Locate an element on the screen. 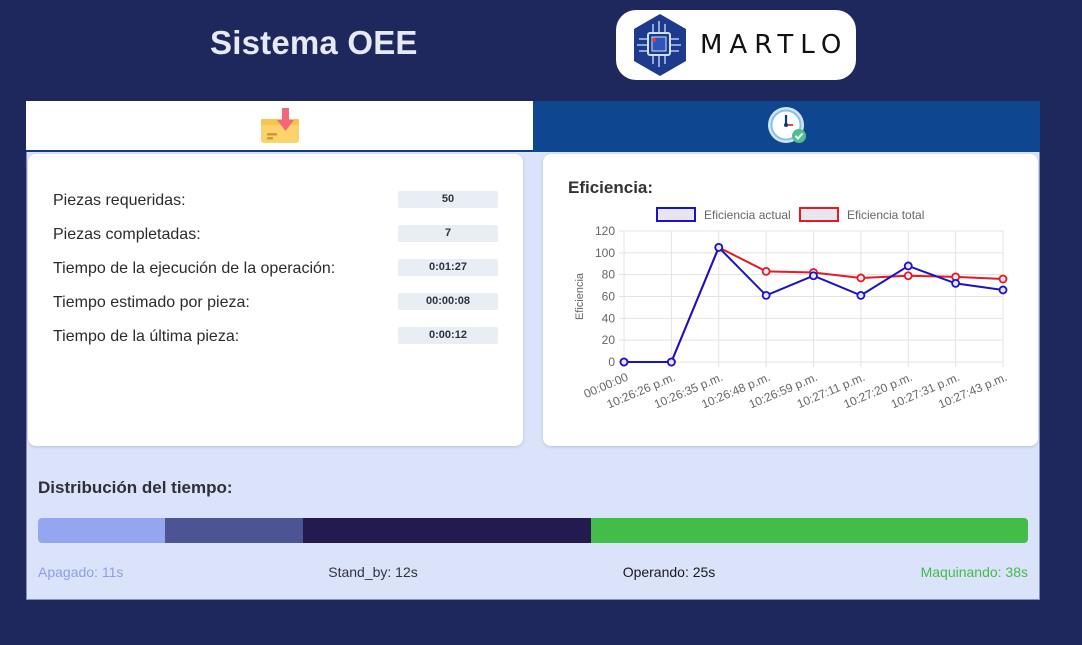 This screenshot has height=645, width=1082. stat-value: 50 is located at coordinates (448, 199).